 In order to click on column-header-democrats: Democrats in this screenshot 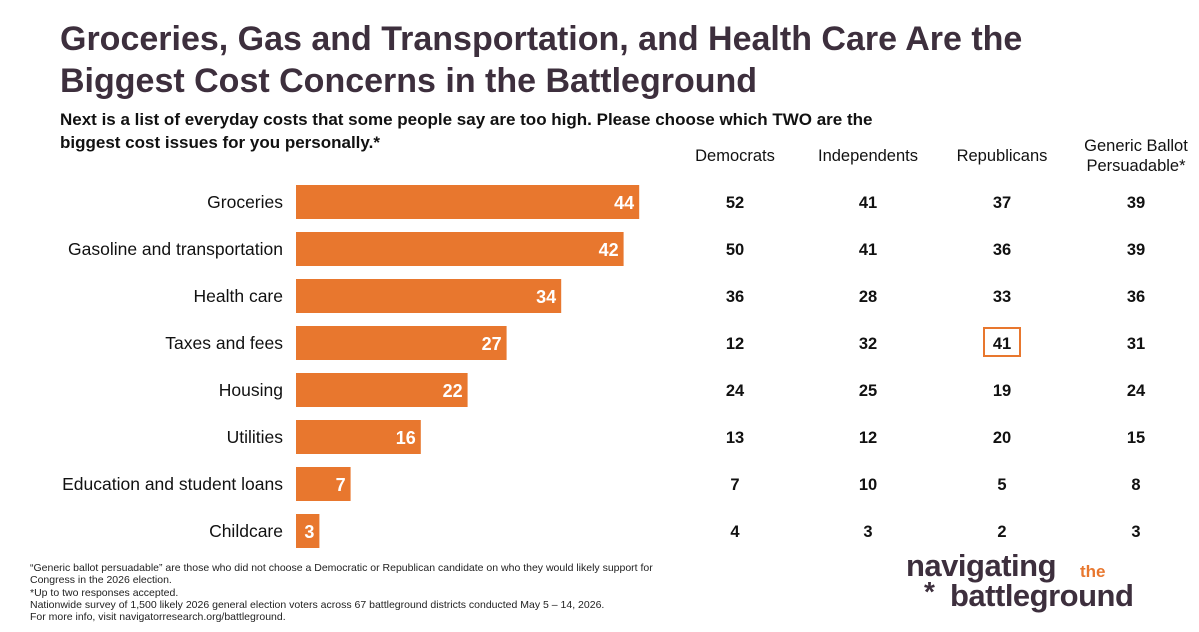, I will do `click(735, 156)`.